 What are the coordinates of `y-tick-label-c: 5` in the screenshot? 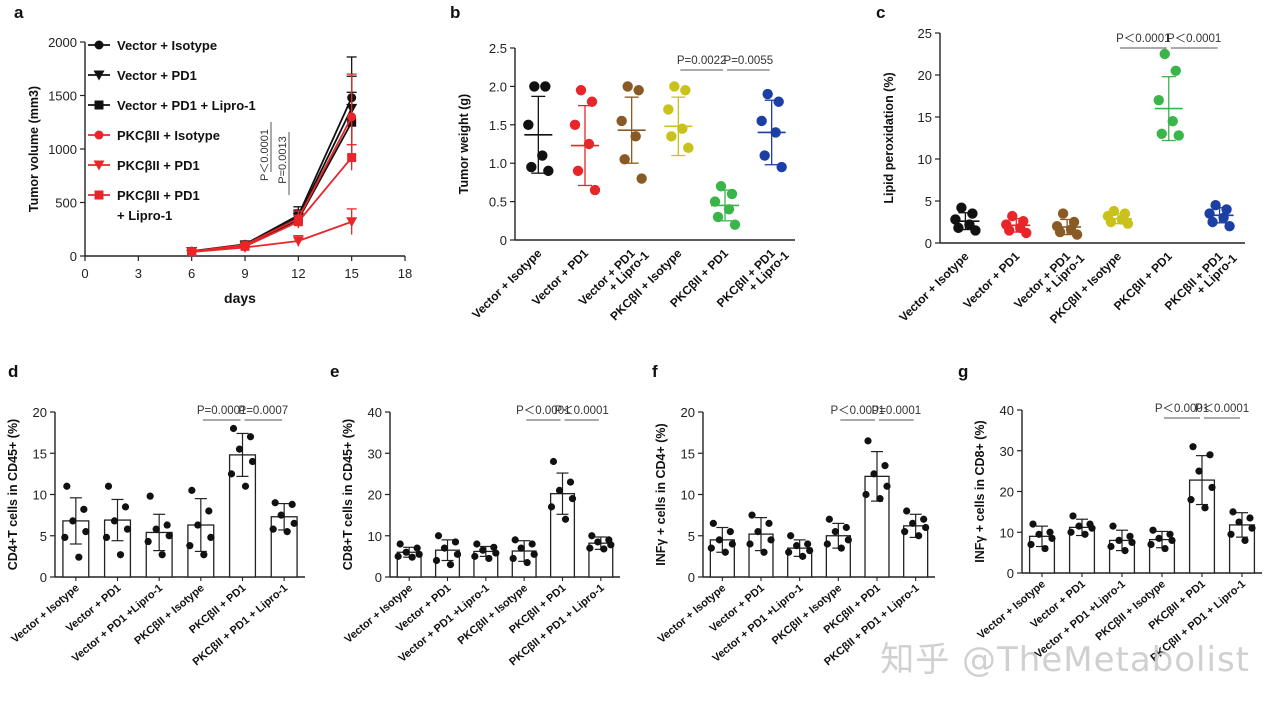 It's located at (928, 201).